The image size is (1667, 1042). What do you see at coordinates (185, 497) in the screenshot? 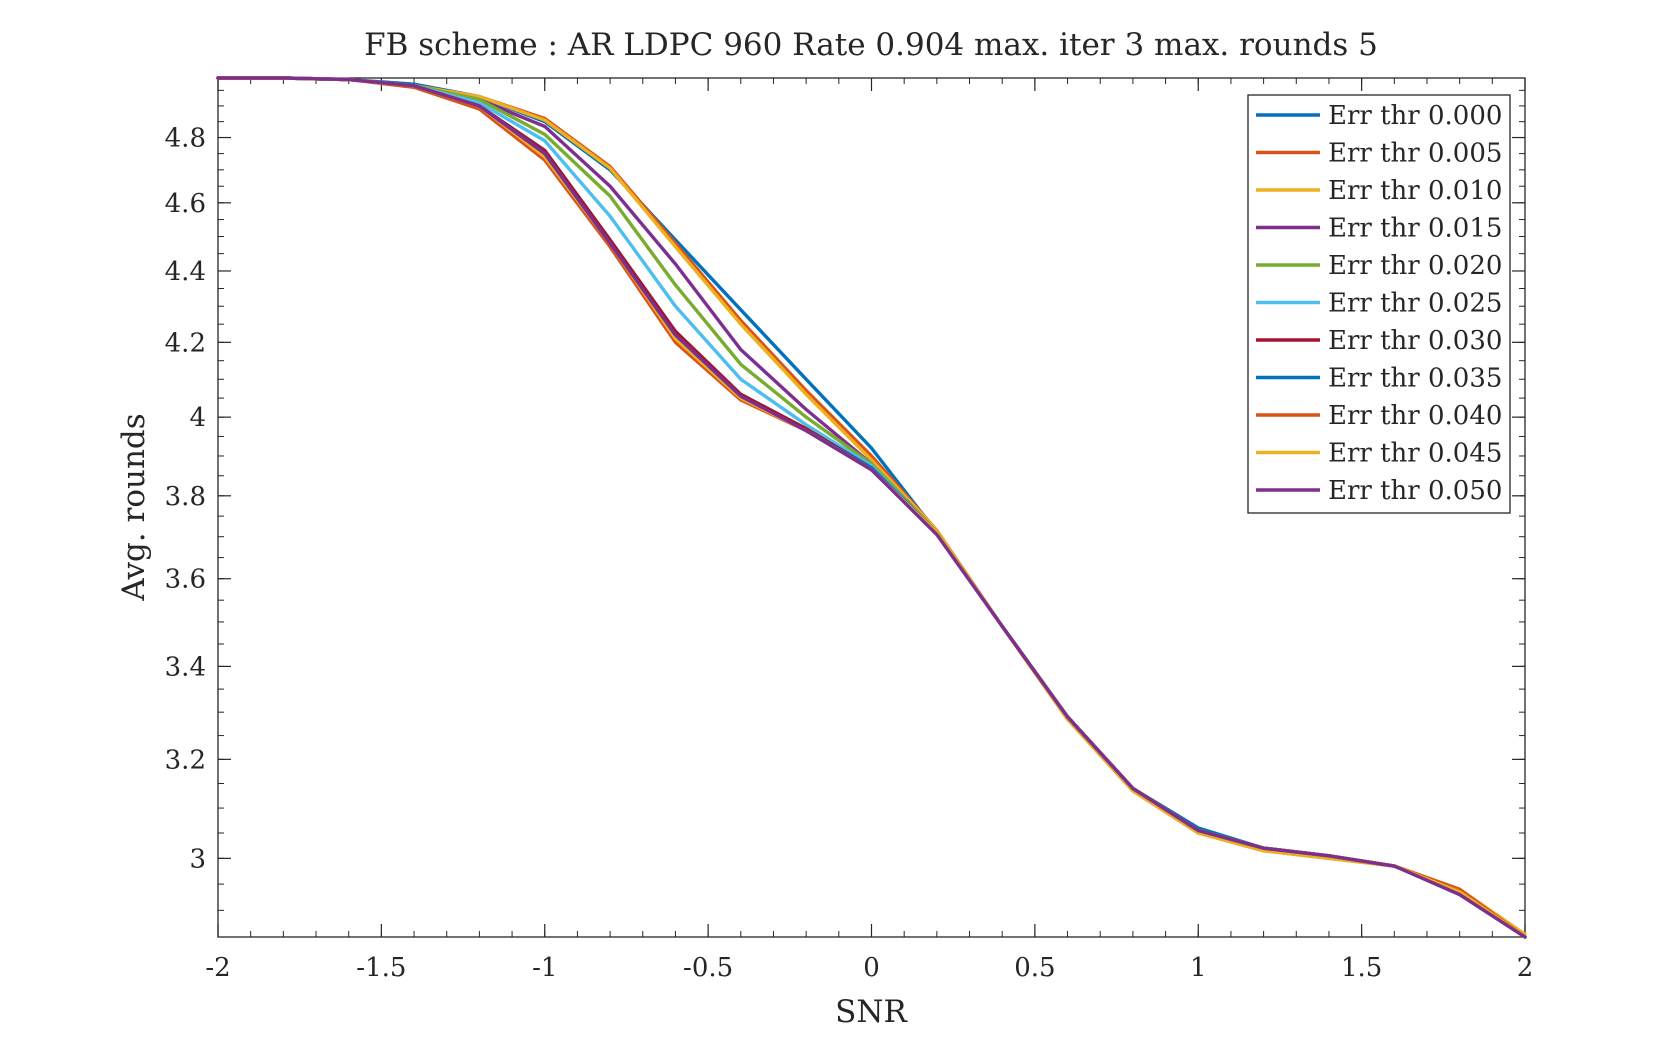
I see `y-tick-label: 3.8` at bounding box center [185, 497].